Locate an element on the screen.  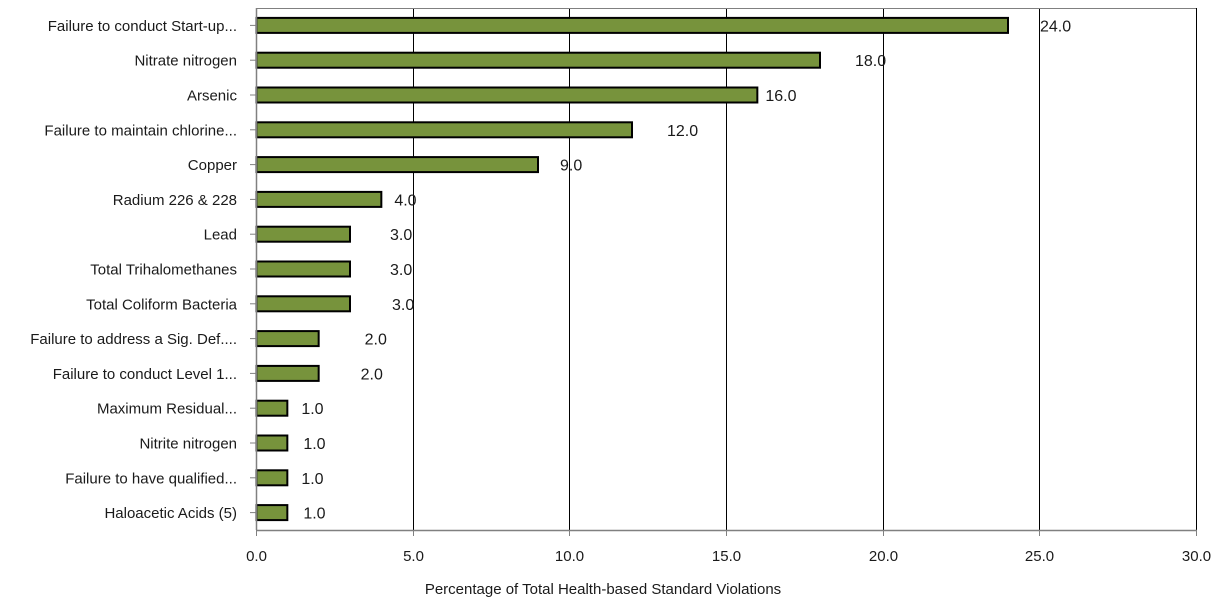
x-tick-label: 5.0 is located at coordinates (413, 556).